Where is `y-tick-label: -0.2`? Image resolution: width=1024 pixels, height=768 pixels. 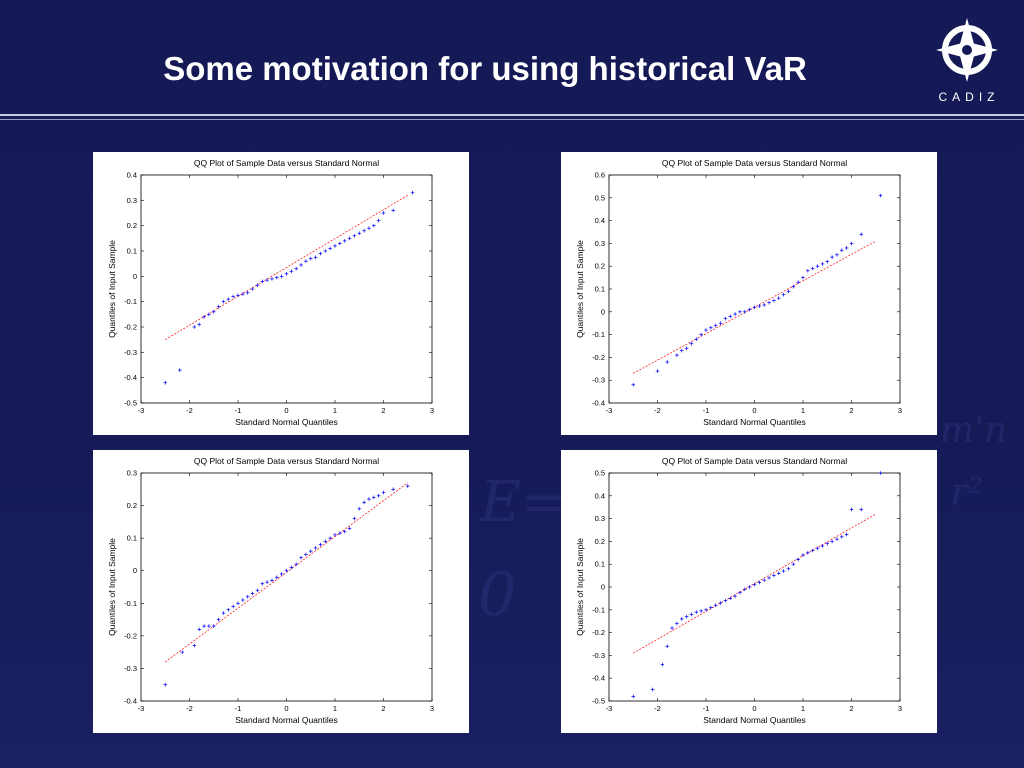 y-tick-label: -0.2 is located at coordinates (598, 357).